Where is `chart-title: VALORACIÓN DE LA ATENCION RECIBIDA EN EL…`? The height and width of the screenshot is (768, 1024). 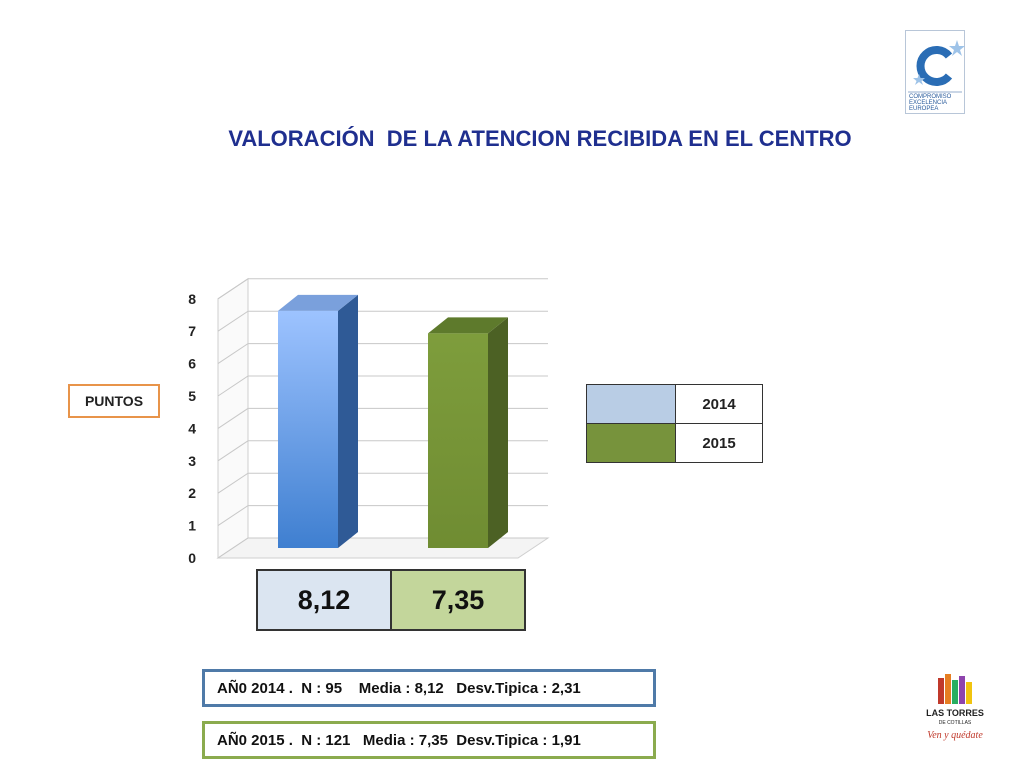 chart-title: VALORACIÓN DE LA ATENCION RECIBIDA EN EL… is located at coordinates (540, 138).